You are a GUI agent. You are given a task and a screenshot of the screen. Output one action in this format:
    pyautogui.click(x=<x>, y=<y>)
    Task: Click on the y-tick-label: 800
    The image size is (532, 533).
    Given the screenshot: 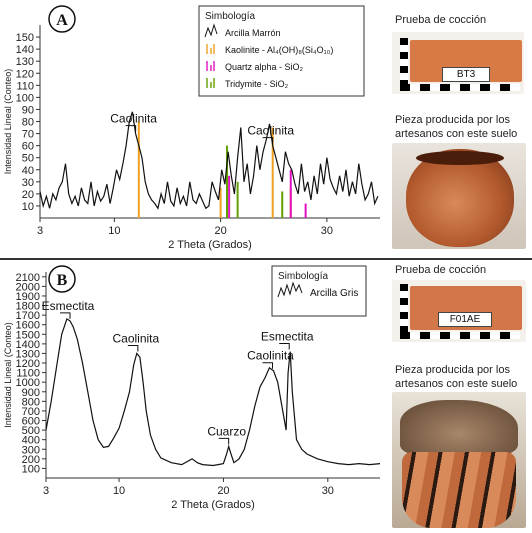 What is the action you would take?
    pyautogui.click(x=31, y=402)
    